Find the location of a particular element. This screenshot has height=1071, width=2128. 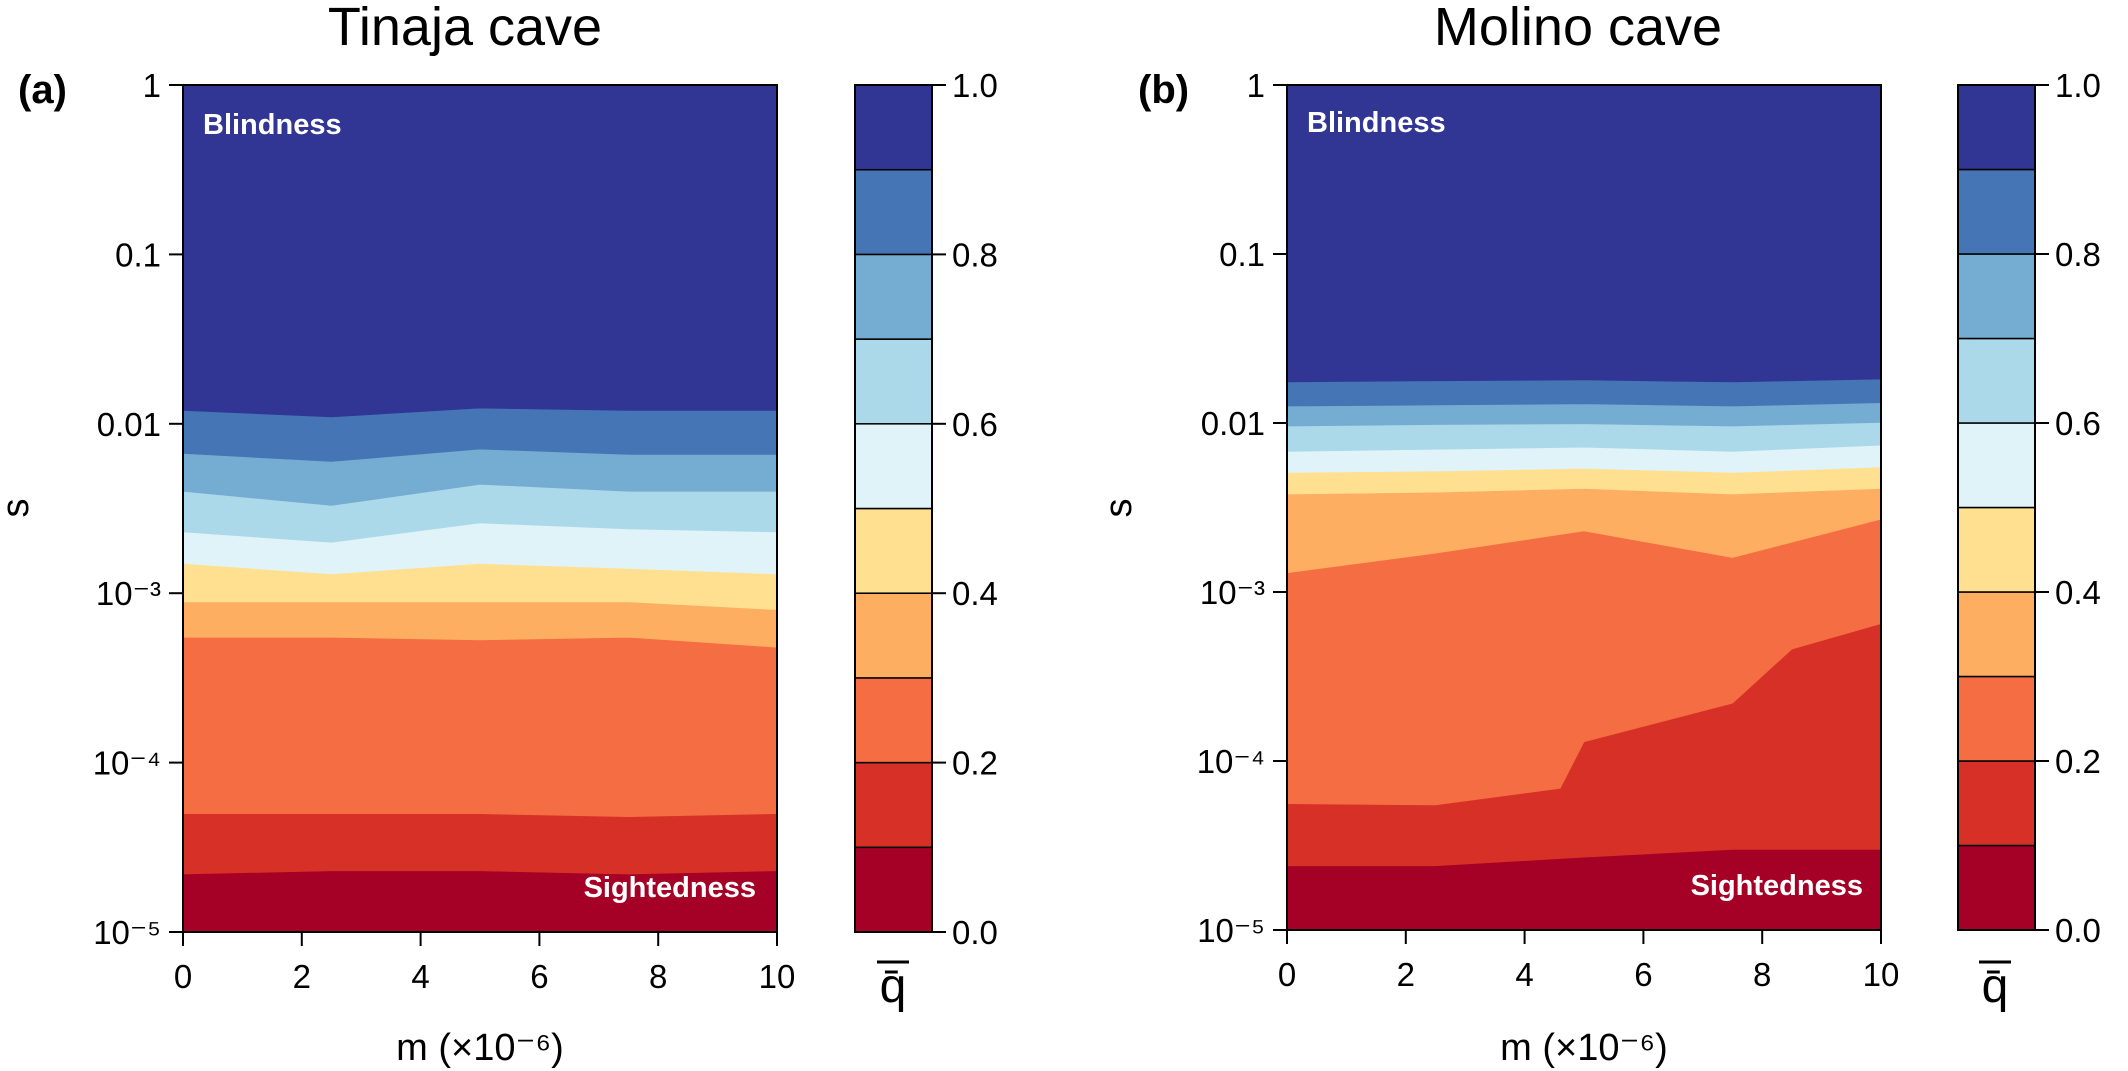

band-0.6-0.7 is located at coordinates (1584, 436).